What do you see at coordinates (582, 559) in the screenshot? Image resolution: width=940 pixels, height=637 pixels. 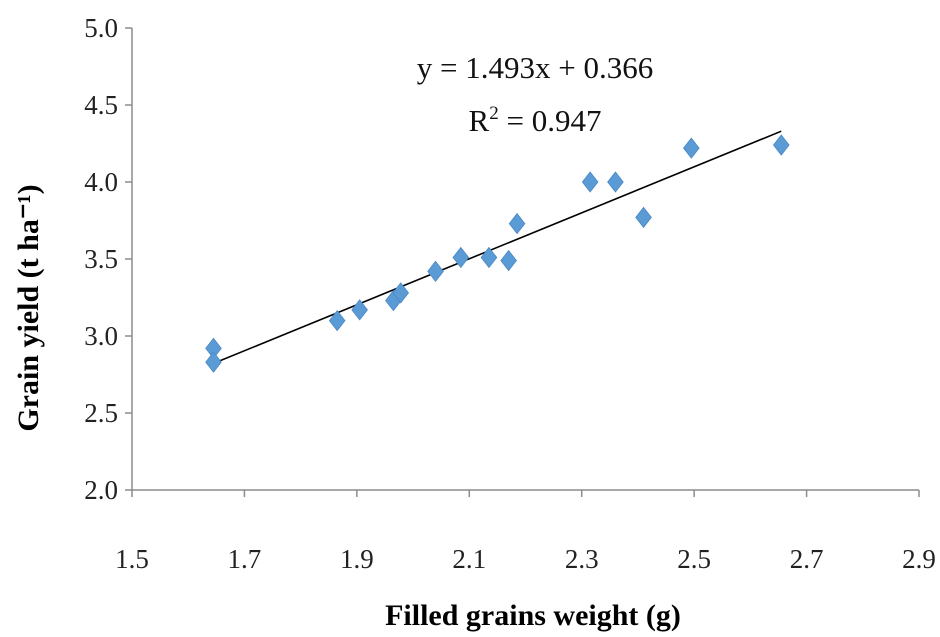 I see `x-tick-label: 2.3` at bounding box center [582, 559].